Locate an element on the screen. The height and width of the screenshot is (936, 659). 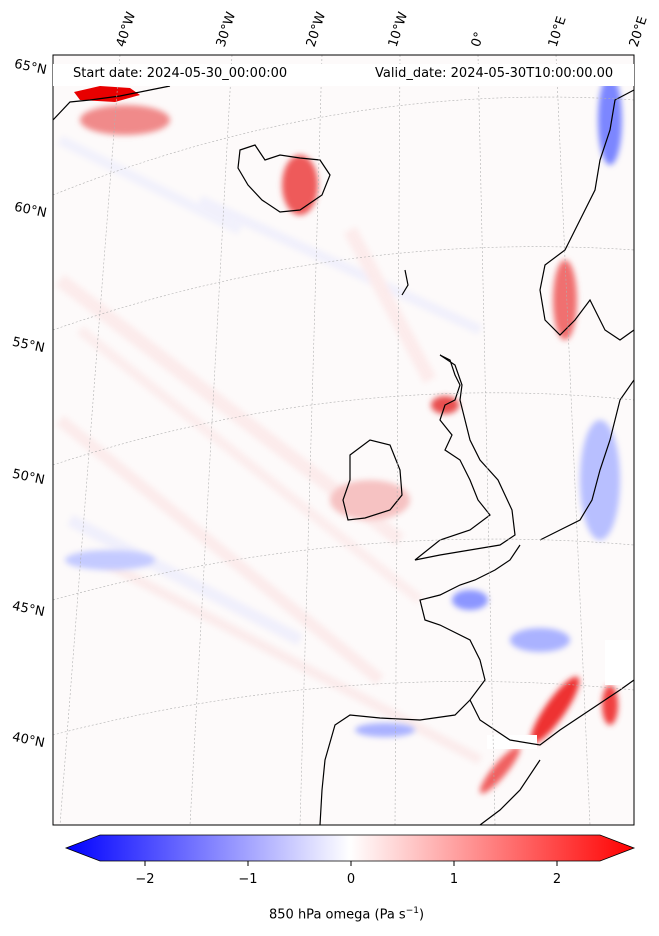
header-strip is located at coordinates (343, 75).